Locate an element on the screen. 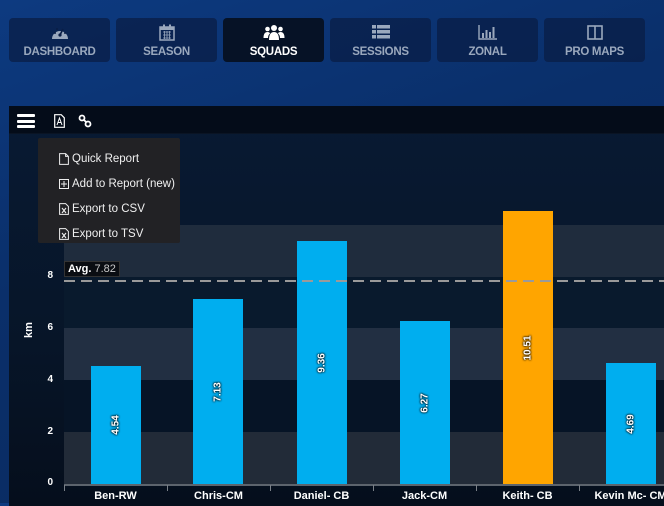 This screenshot has height=506, width=664. x-category-label: Chris-CM is located at coordinates (218, 496).